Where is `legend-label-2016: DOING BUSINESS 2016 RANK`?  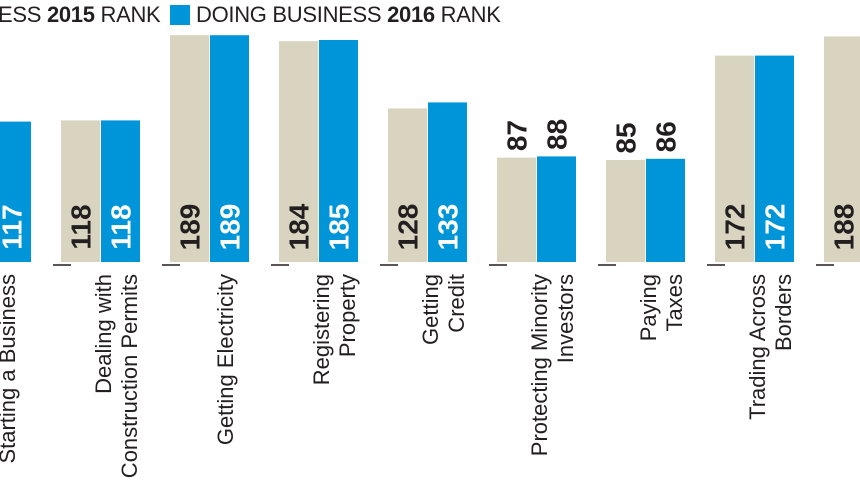
legend-label-2016: DOING BUSINESS 2016 RANK is located at coordinates (348, 14).